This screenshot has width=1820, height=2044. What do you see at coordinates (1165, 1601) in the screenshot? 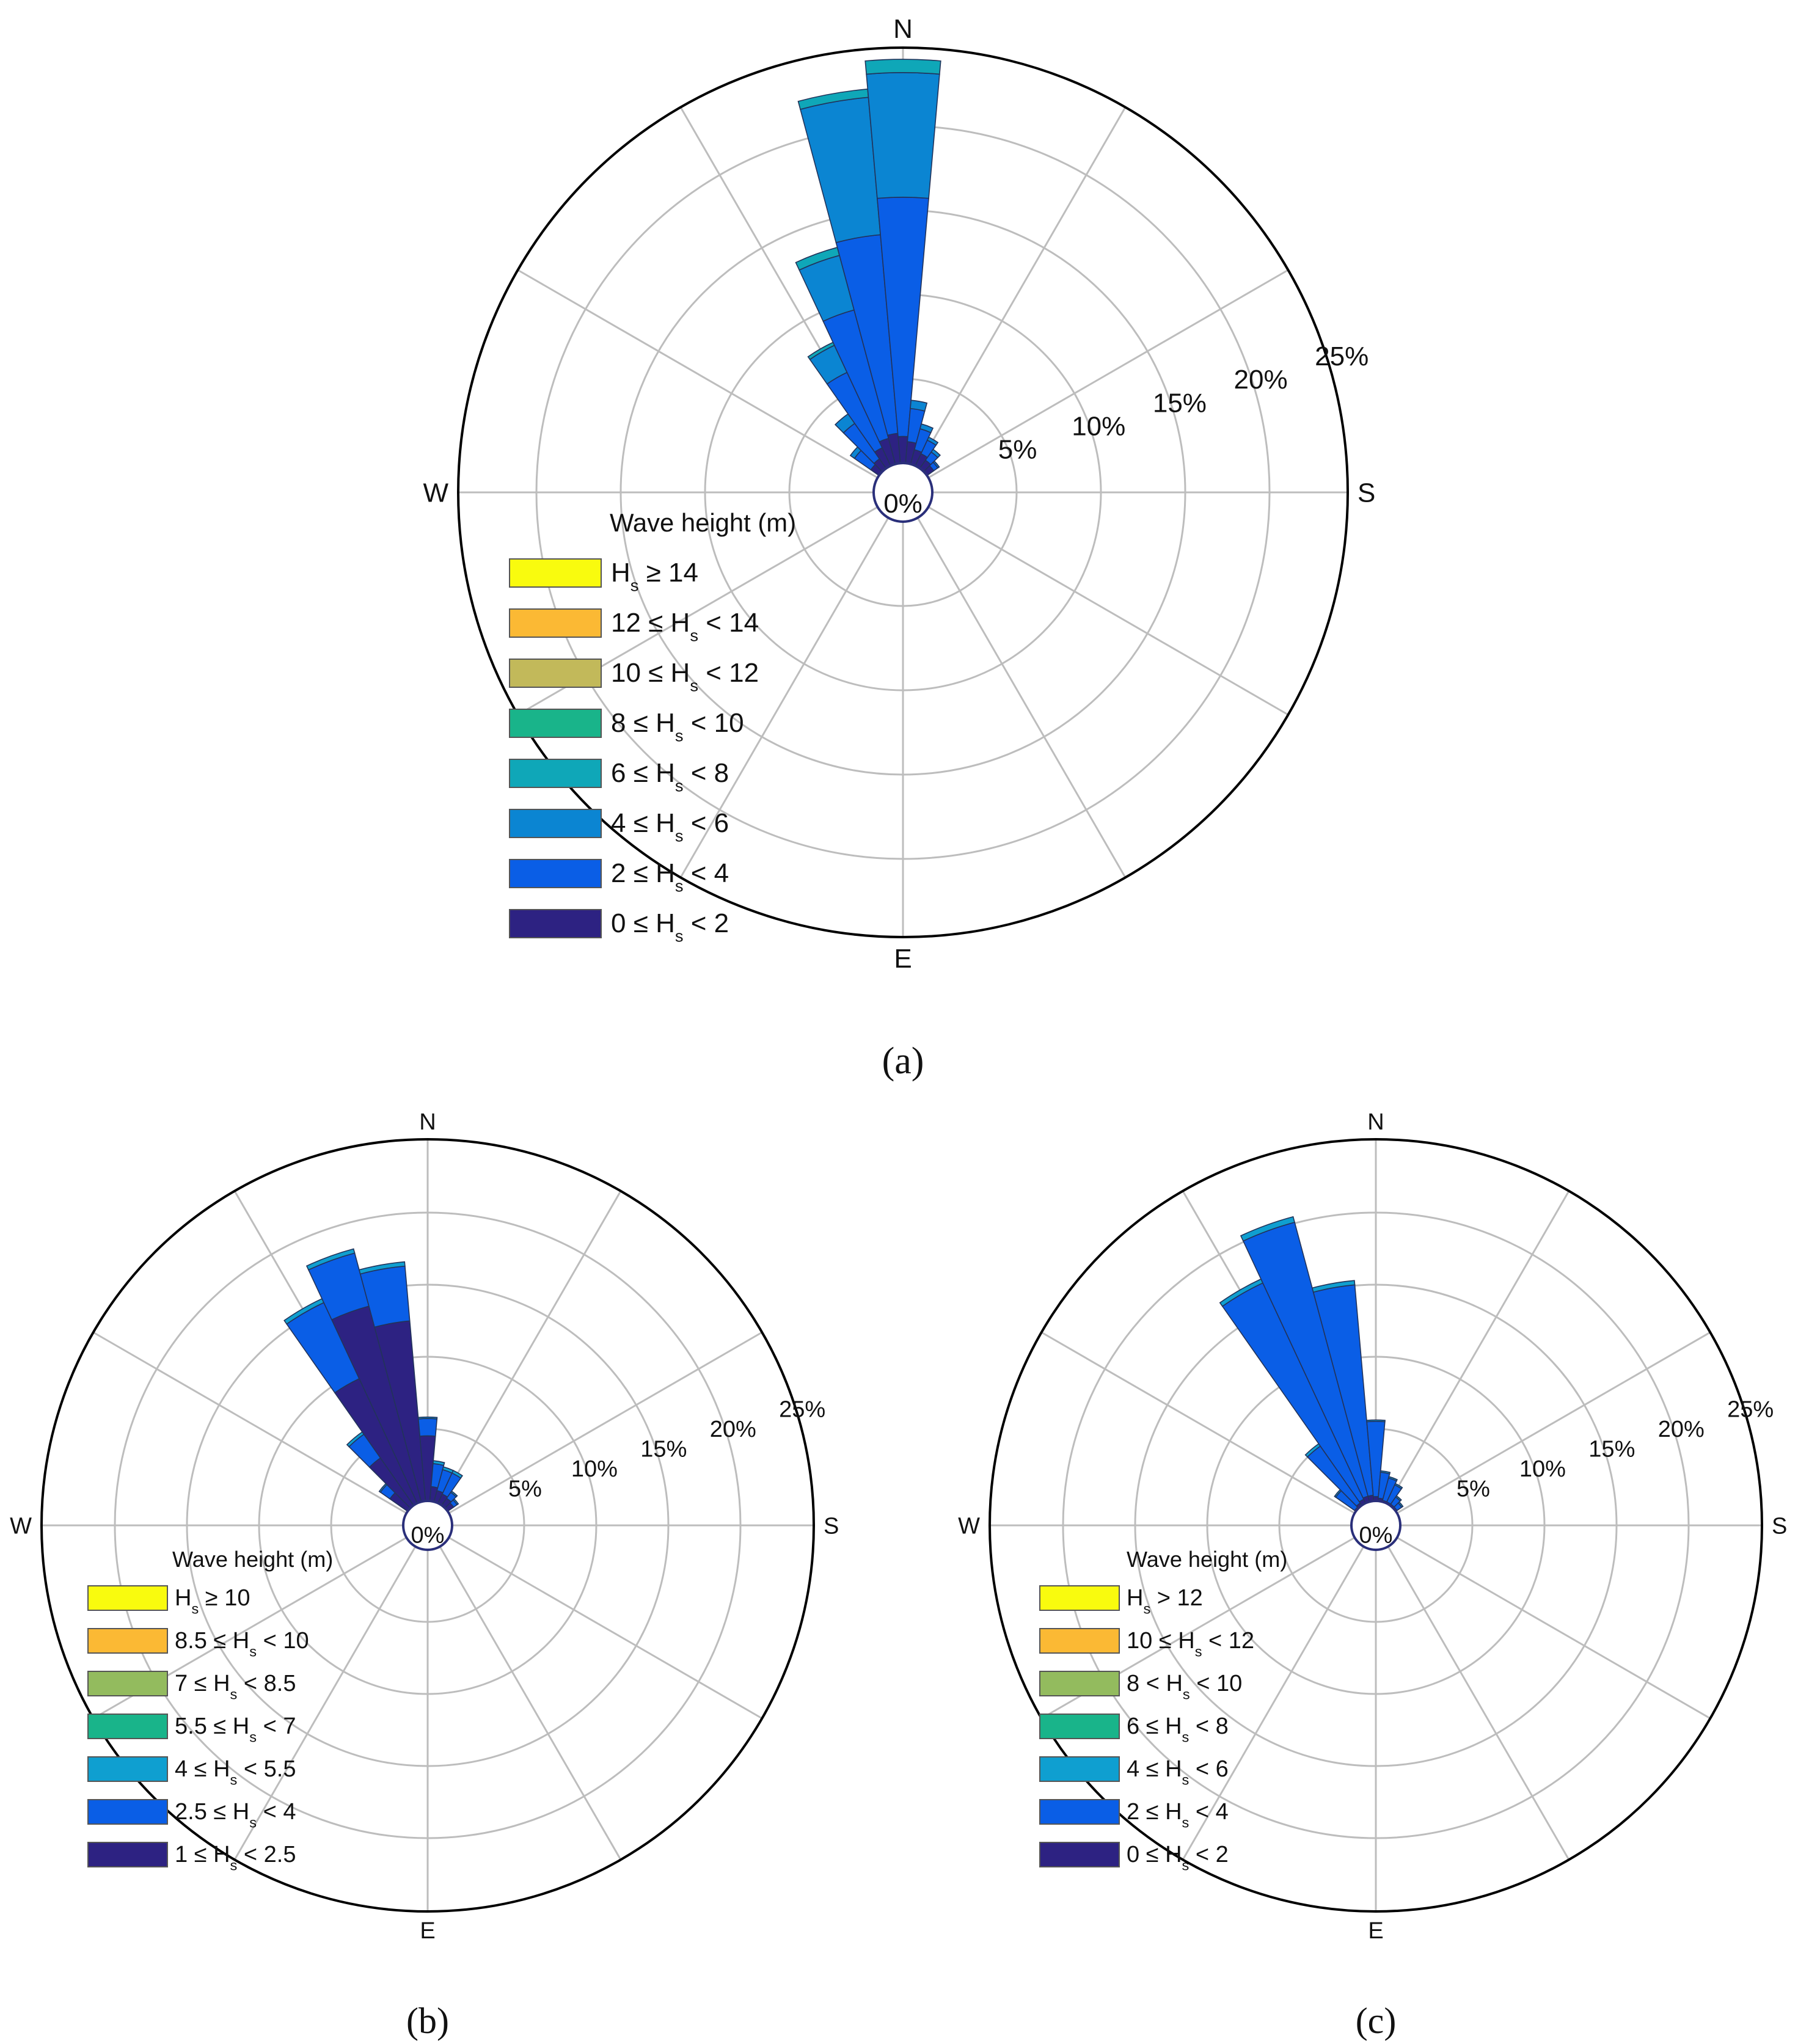
I see `legend-label: Hs > 12` at bounding box center [1165, 1601].